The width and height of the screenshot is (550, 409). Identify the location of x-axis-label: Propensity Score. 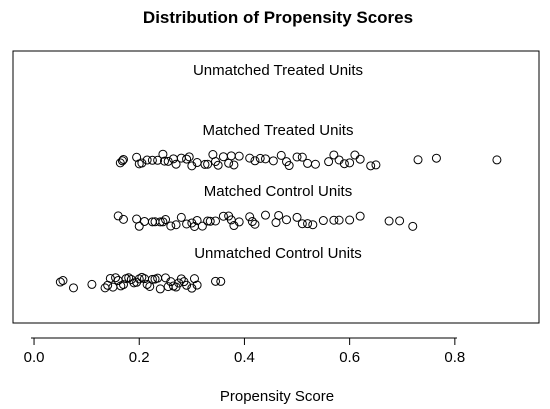
(277, 396).